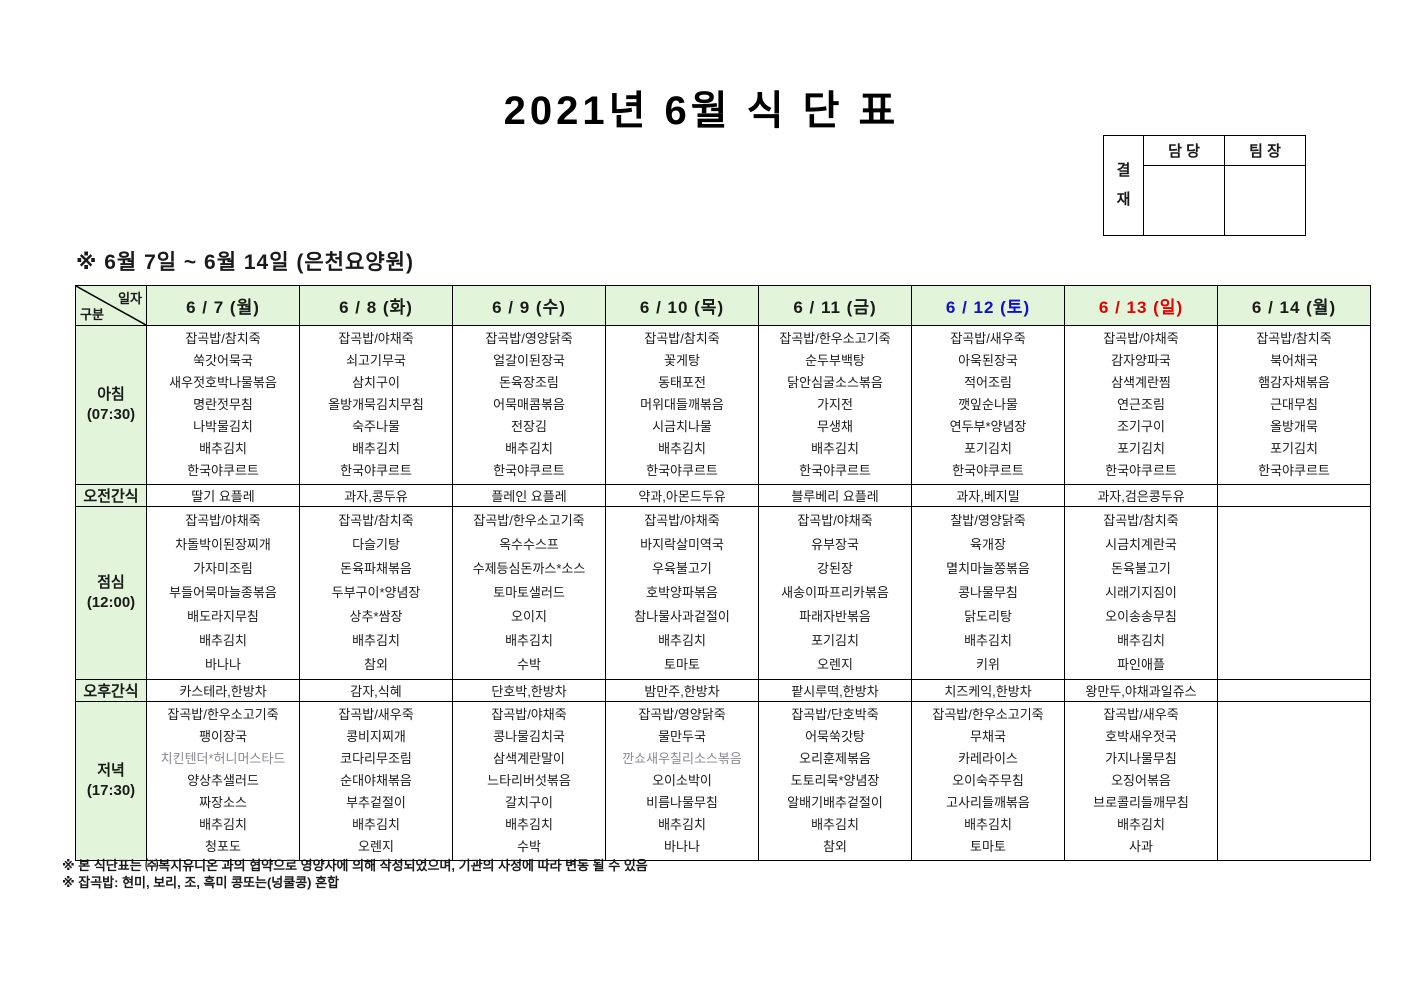 This screenshot has width=1403, height=992. What do you see at coordinates (682, 593) in the screenshot?
I see `meal-cell: 잡곡밥/야채죽 바지락살미역국 우육불고기 호박양파볶음 참나물사과겉절이 배추김치 토마토` at bounding box center [682, 593].